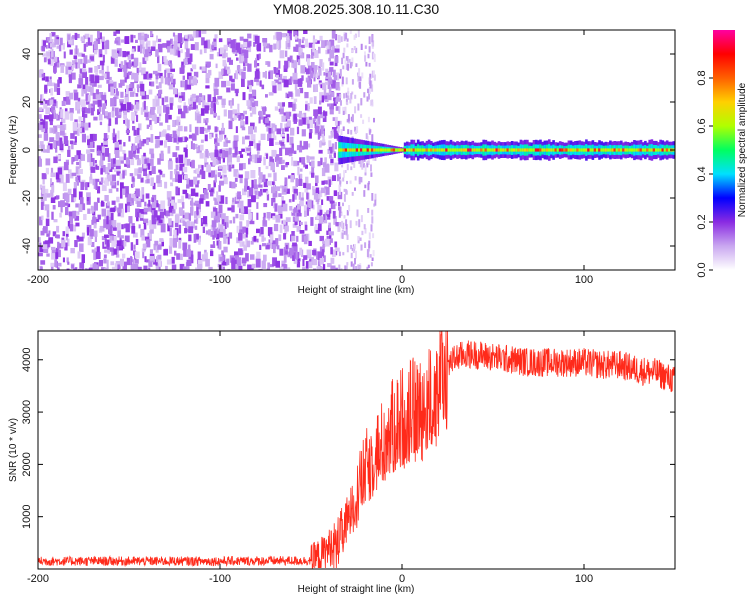 The width and height of the screenshot is (750, 600). I want to click on x-tick-label: -200, so click(38, 579).